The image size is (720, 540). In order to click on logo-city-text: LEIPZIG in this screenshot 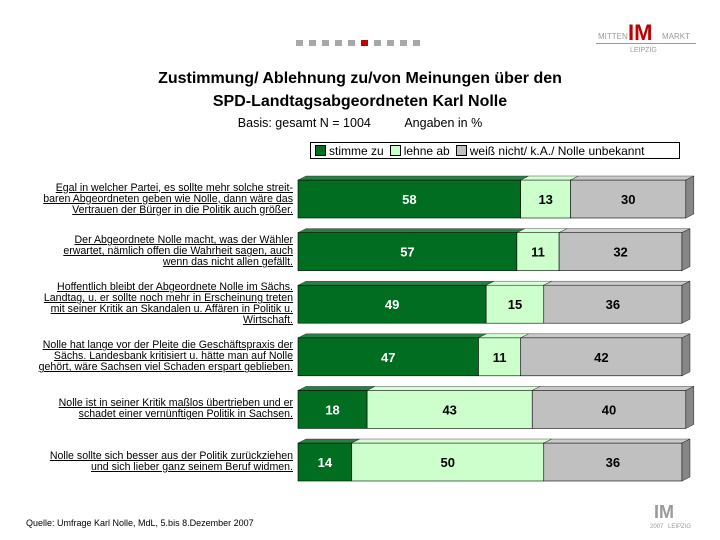, I will do `click(643, 50)`.